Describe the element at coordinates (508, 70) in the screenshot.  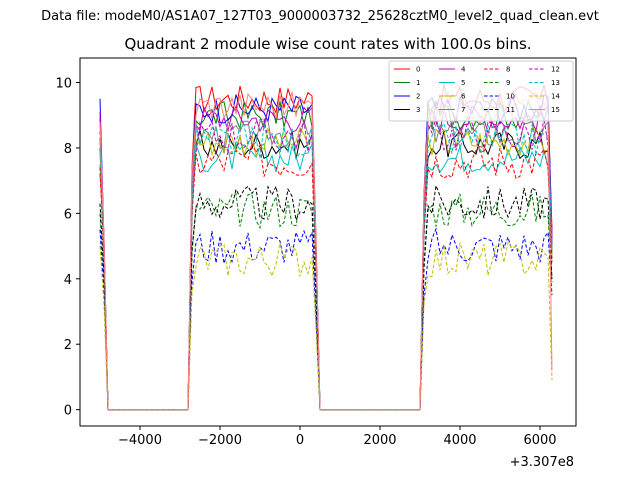
I see `legend-label-8: 8` at that location.